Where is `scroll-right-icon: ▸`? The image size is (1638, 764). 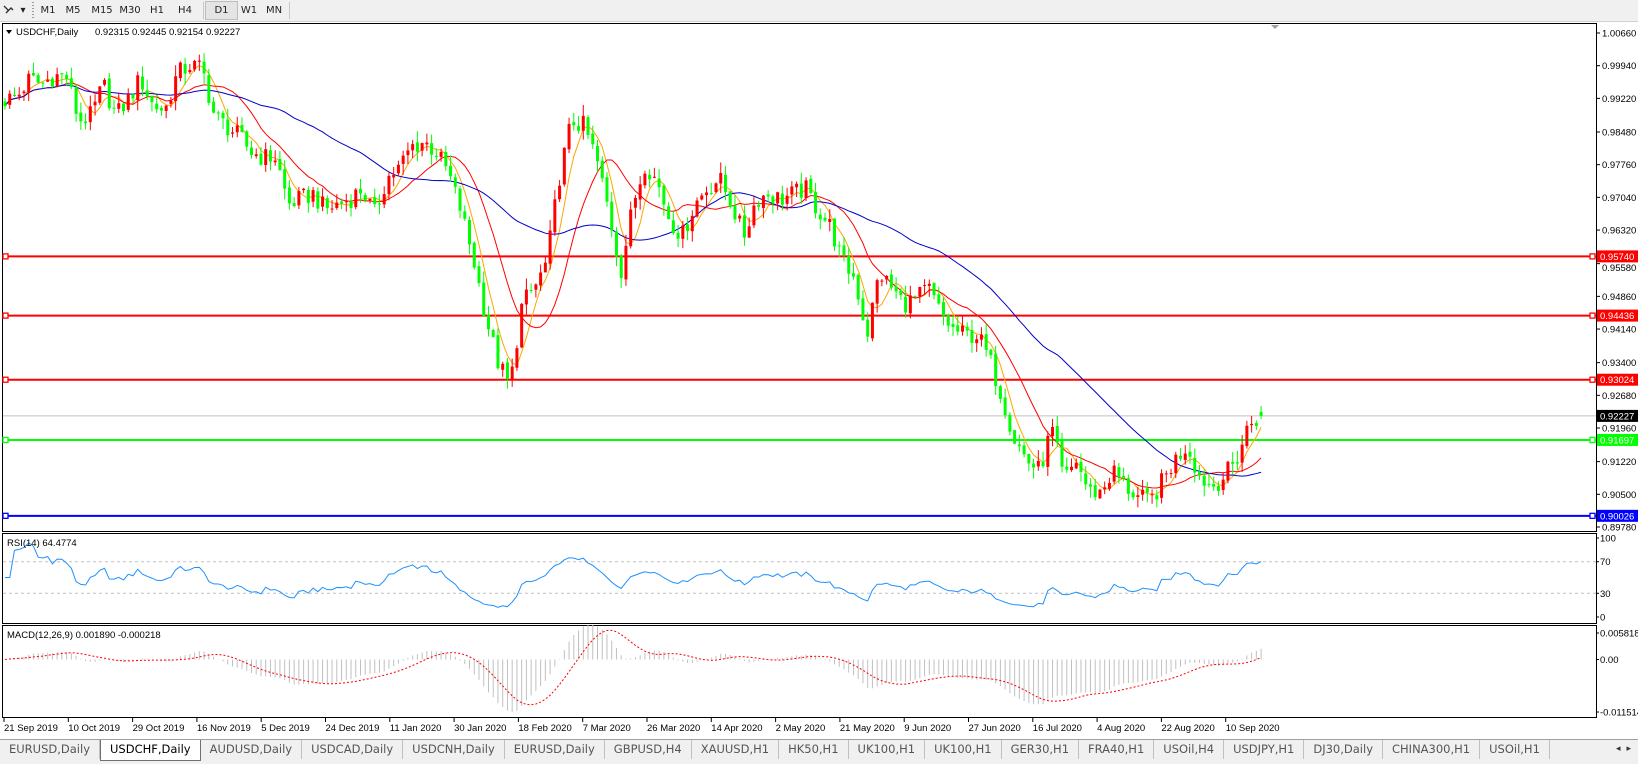 scroll-right-icon: ▸ is located at coordinates (1628, 749).